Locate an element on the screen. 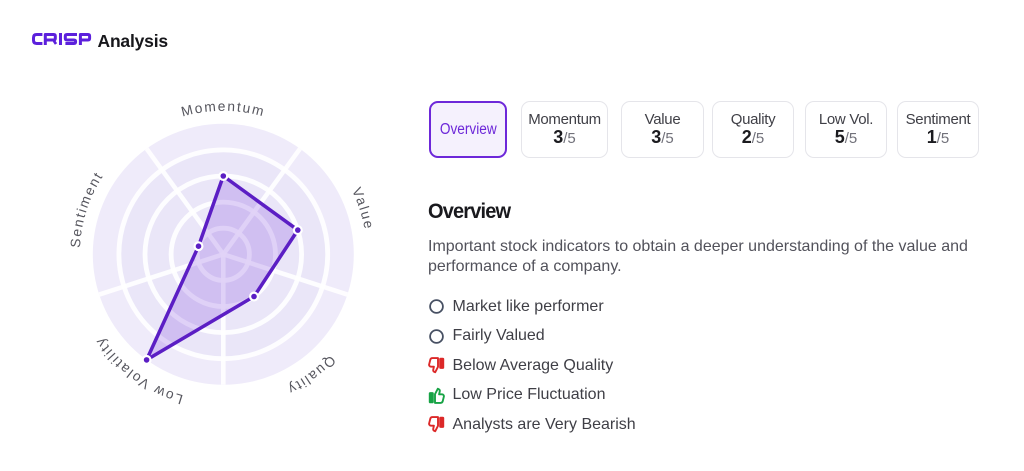 This screenshot has width=1024, height=471. svg-text: Momentum is located at coordinates (223, 109).